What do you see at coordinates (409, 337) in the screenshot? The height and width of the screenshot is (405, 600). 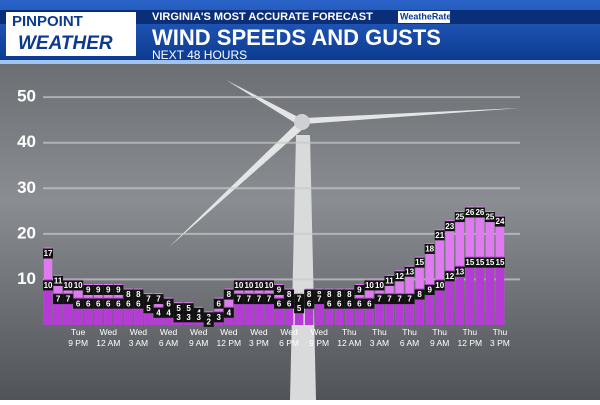 I see `x-tick-label: Thu 6 AM` at bounding box center [409, 337].